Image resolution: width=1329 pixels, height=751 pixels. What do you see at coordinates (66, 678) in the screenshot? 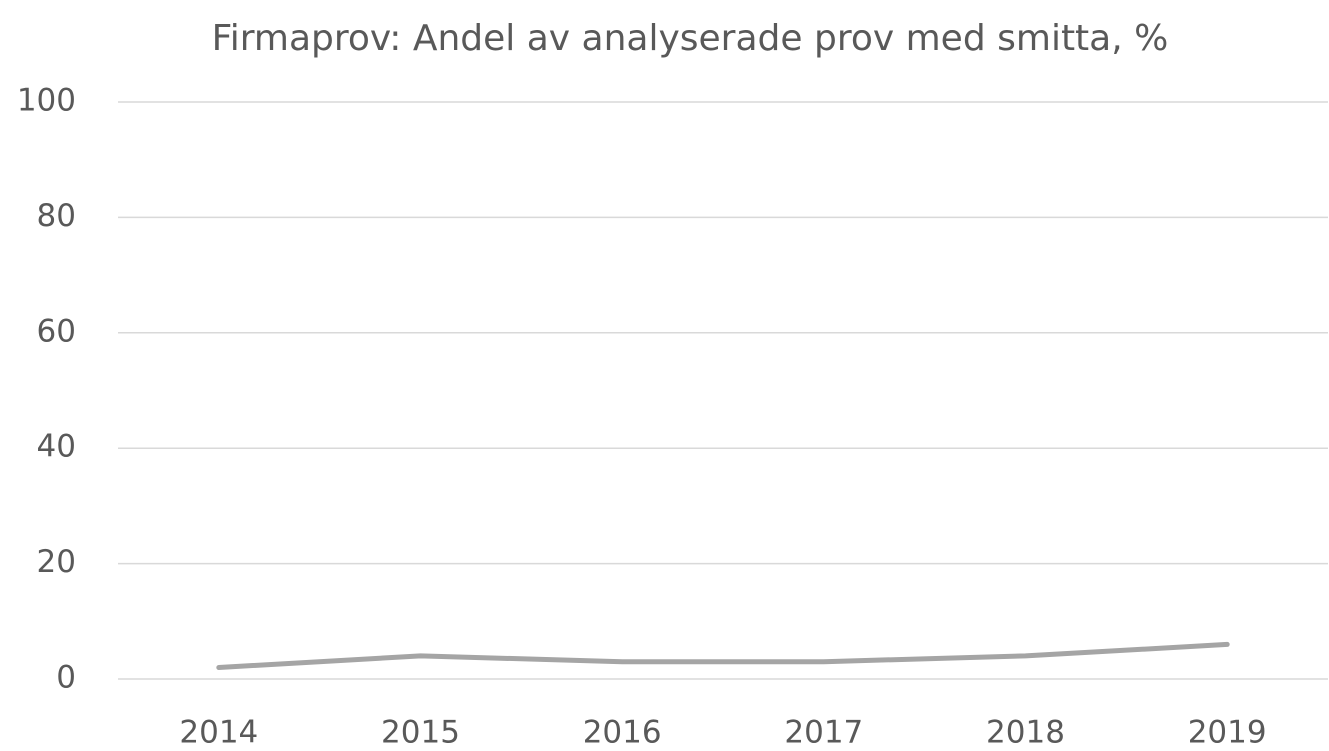
I see `y-tick-label: 0` at bounding box center [66, 678].